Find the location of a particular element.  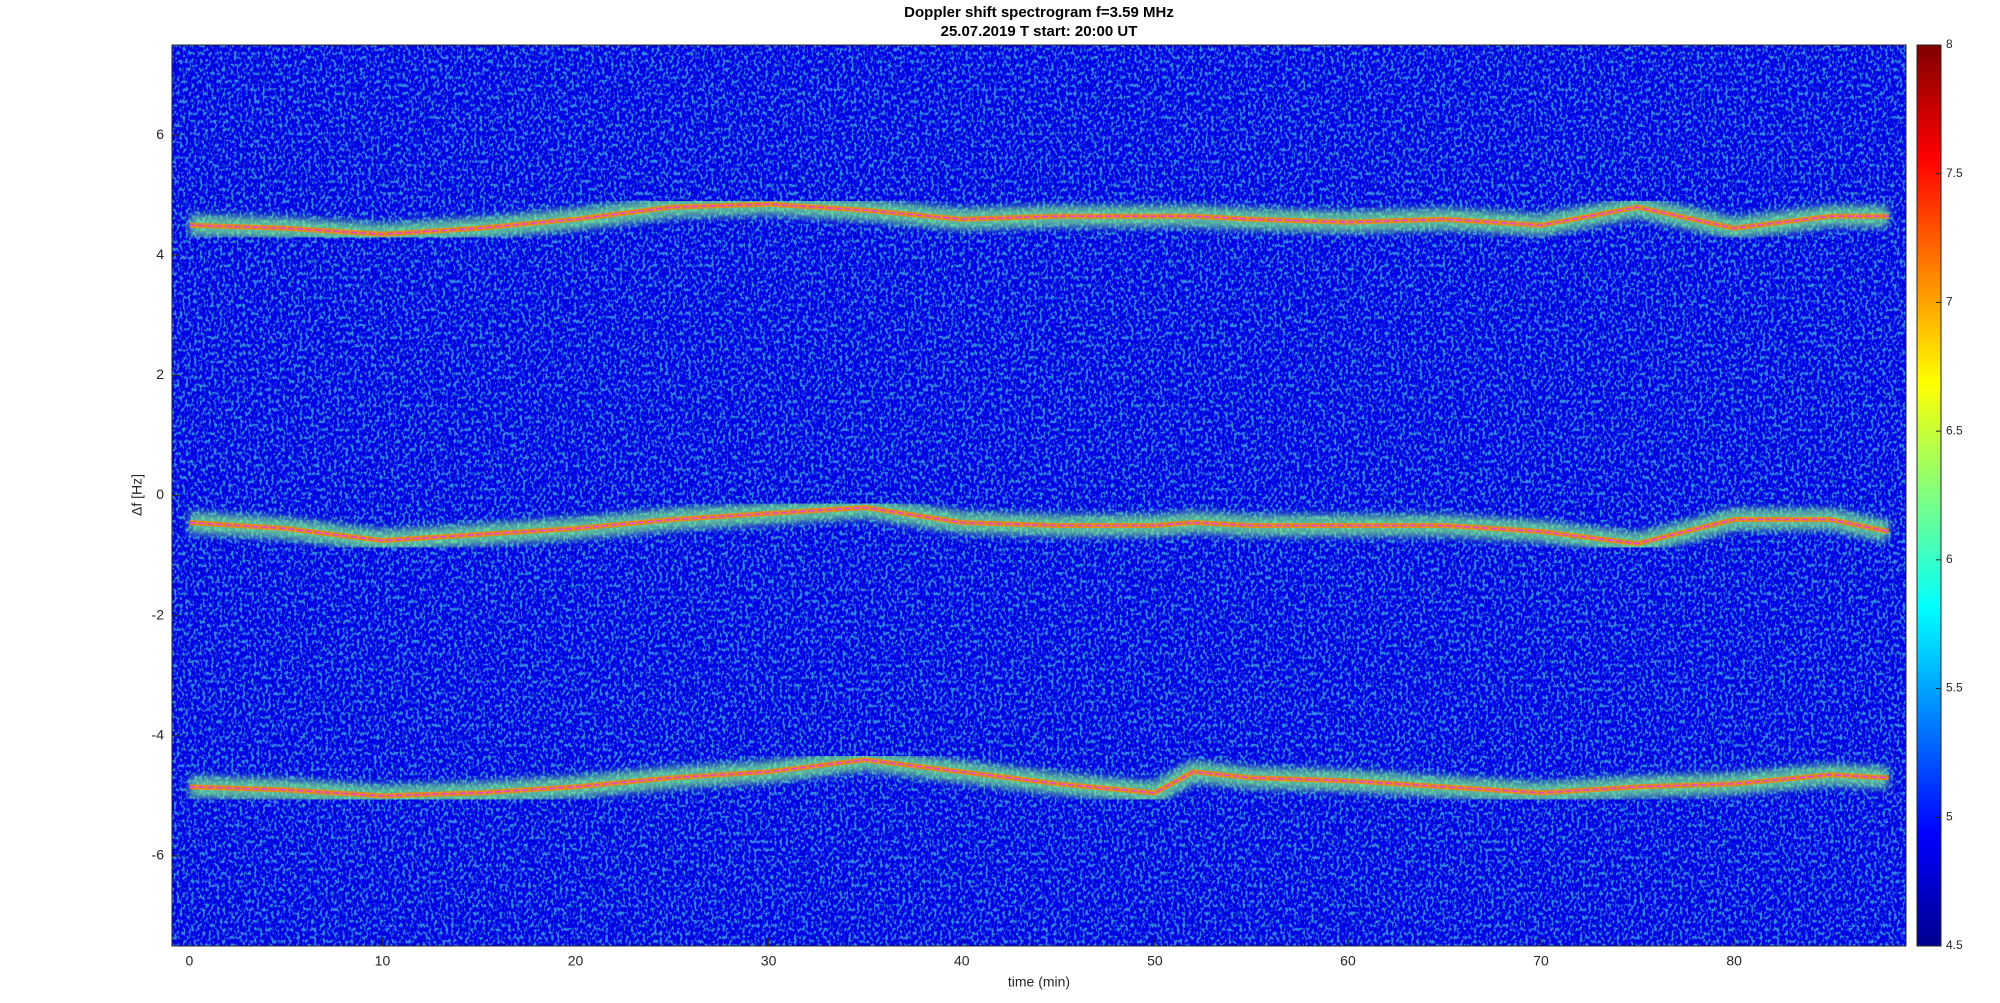

y-tick-label: -6 is located at coordinates (158, 855).